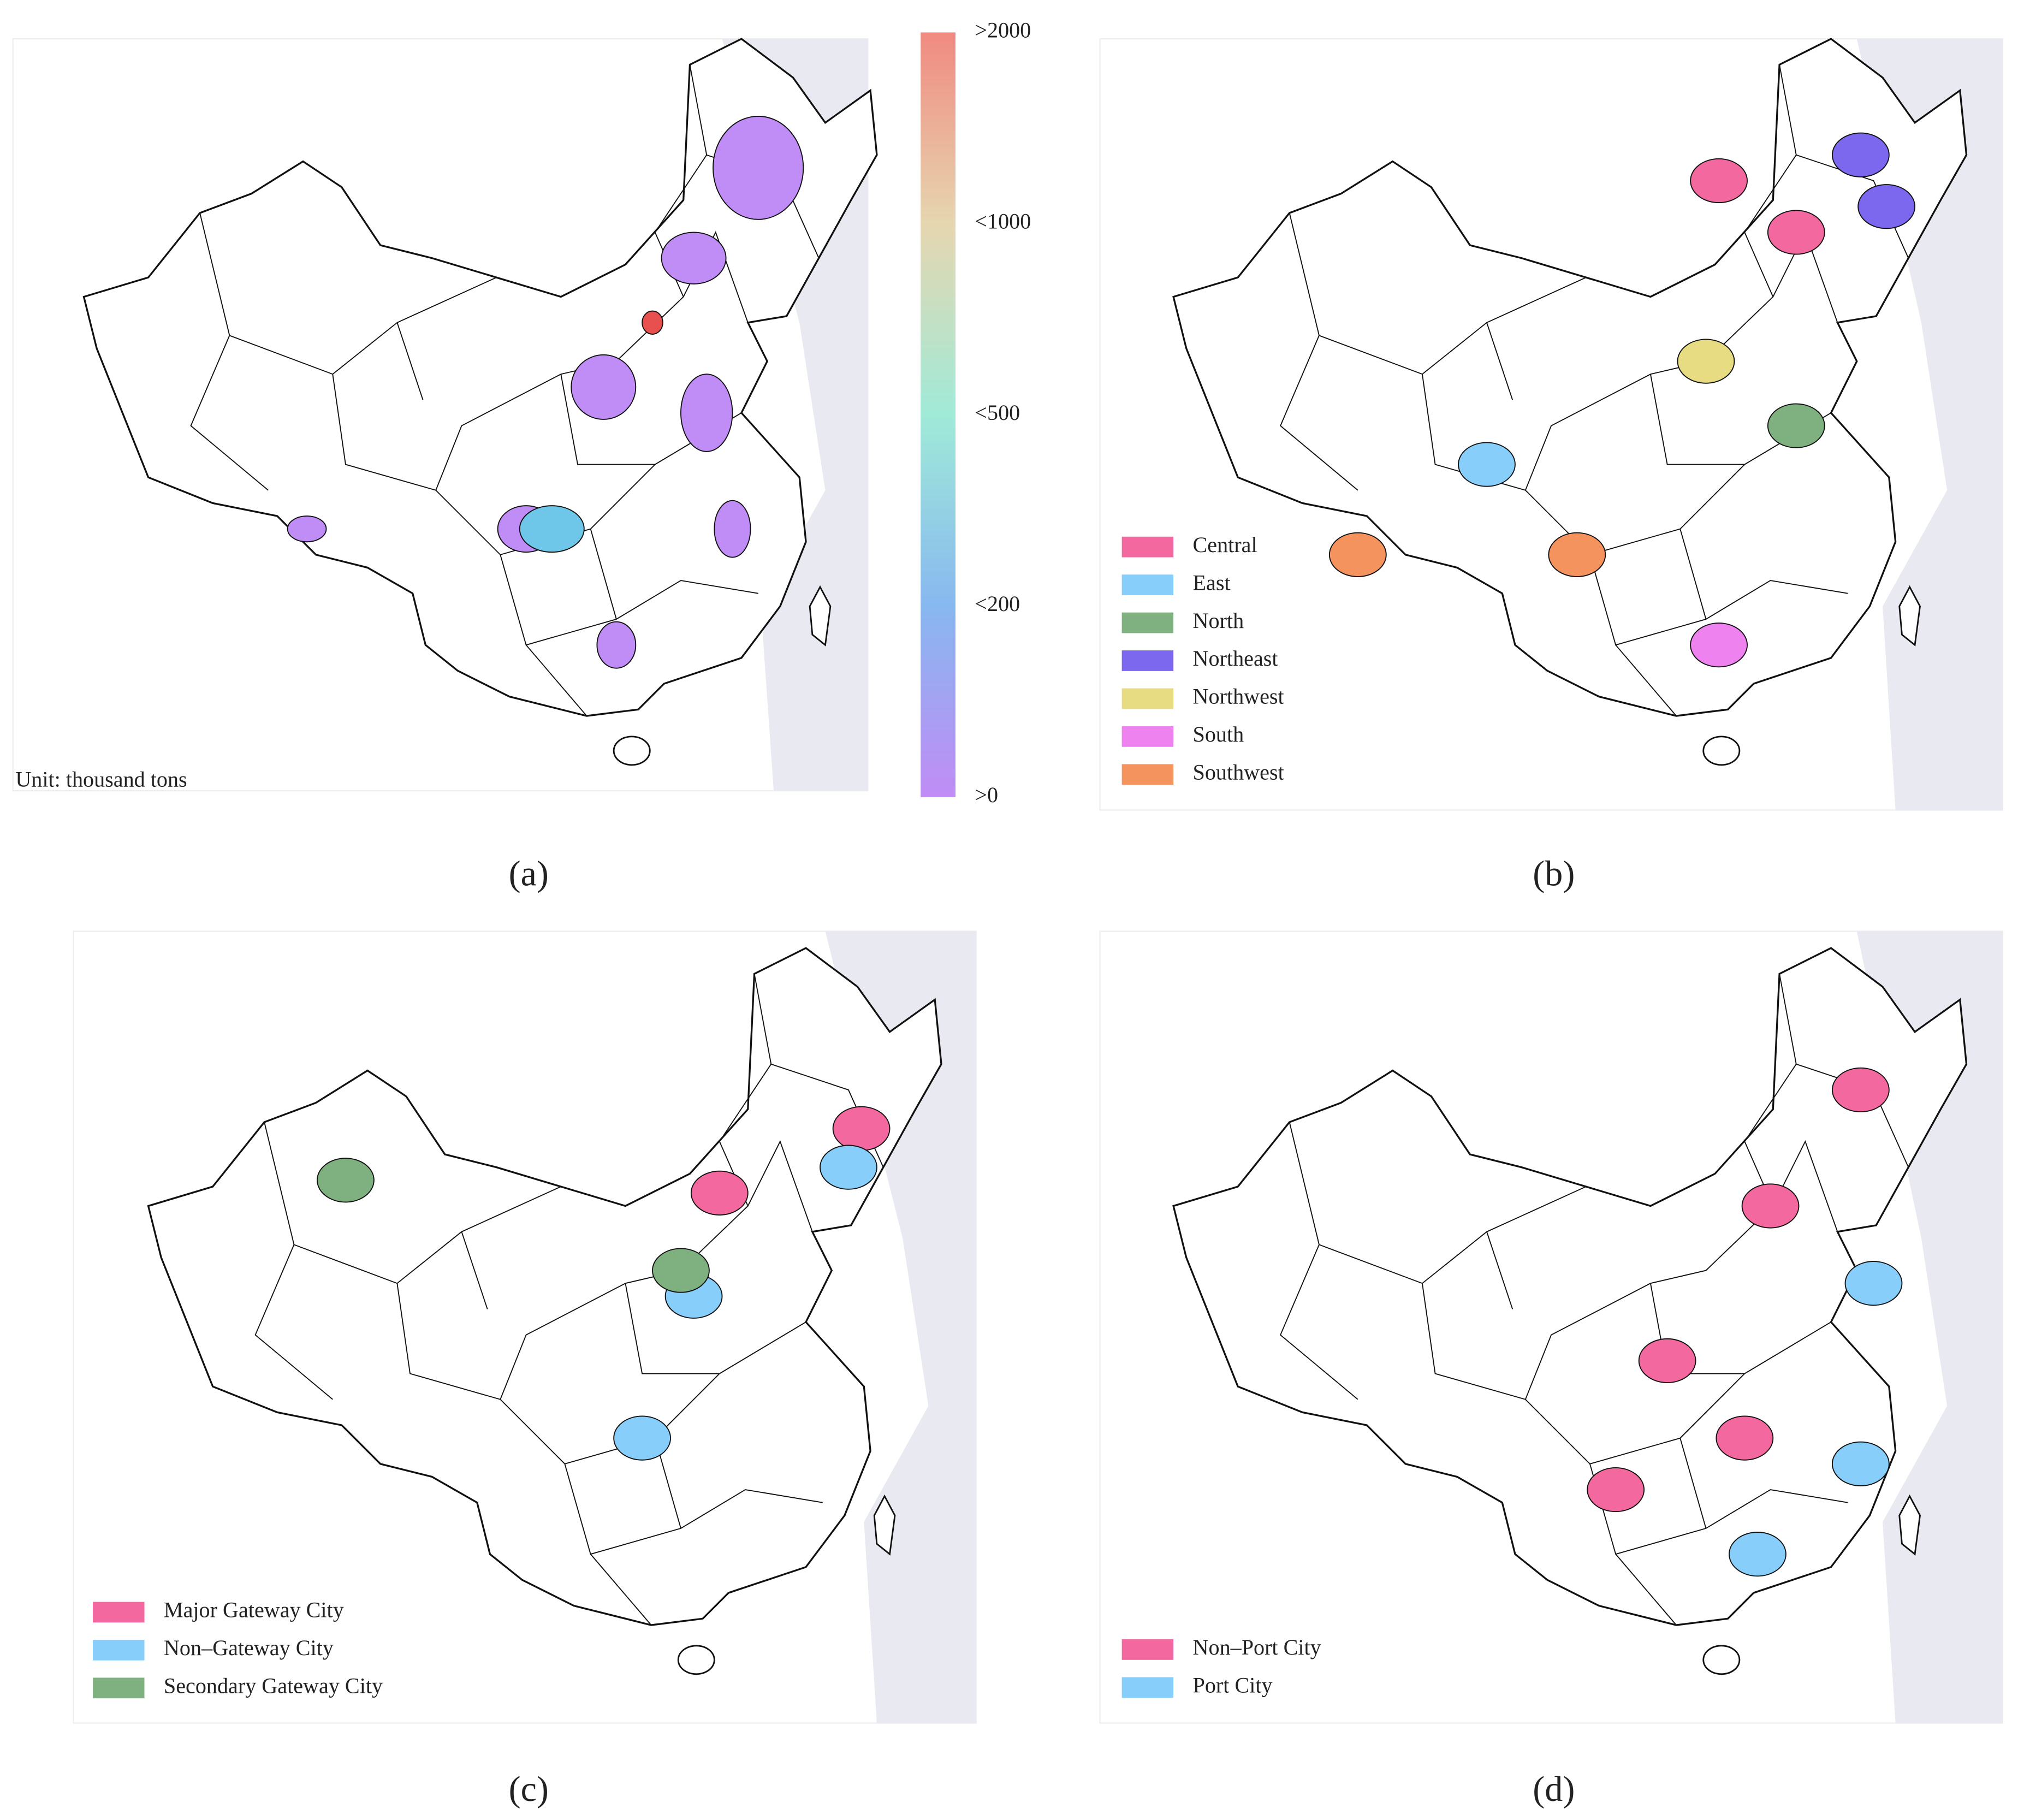 This screenshot has height=1820, width=2018. Describe the element at coordinates (1236, 658) in the screenshot. I see `legend-label: Northeast` at that location.